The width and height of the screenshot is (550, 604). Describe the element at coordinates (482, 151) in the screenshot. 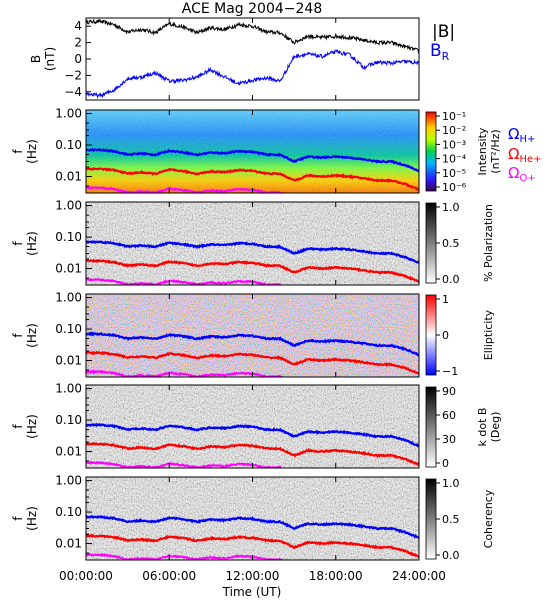

I see `colorbar-label-line: Intensity` at that location.